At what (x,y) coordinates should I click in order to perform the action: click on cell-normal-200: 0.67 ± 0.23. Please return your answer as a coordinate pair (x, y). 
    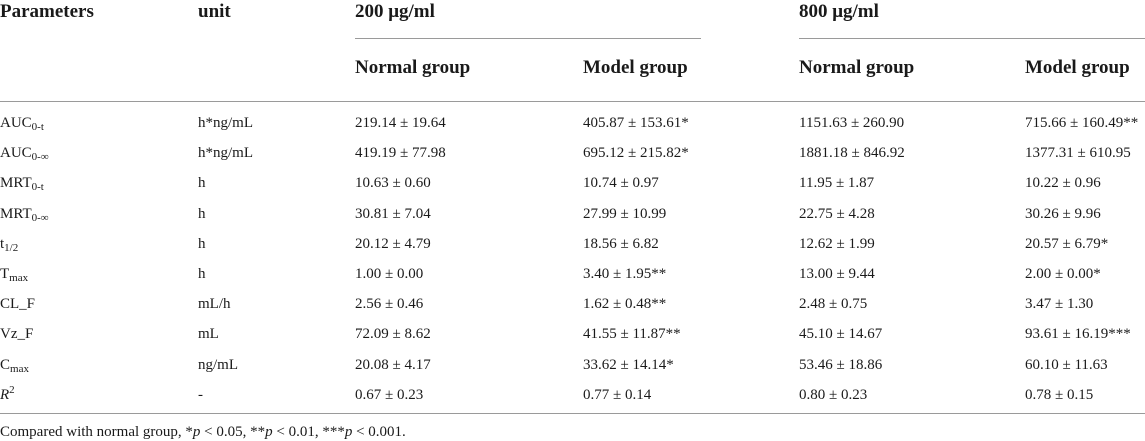
    Looking at the image, I should click on (389, 395).